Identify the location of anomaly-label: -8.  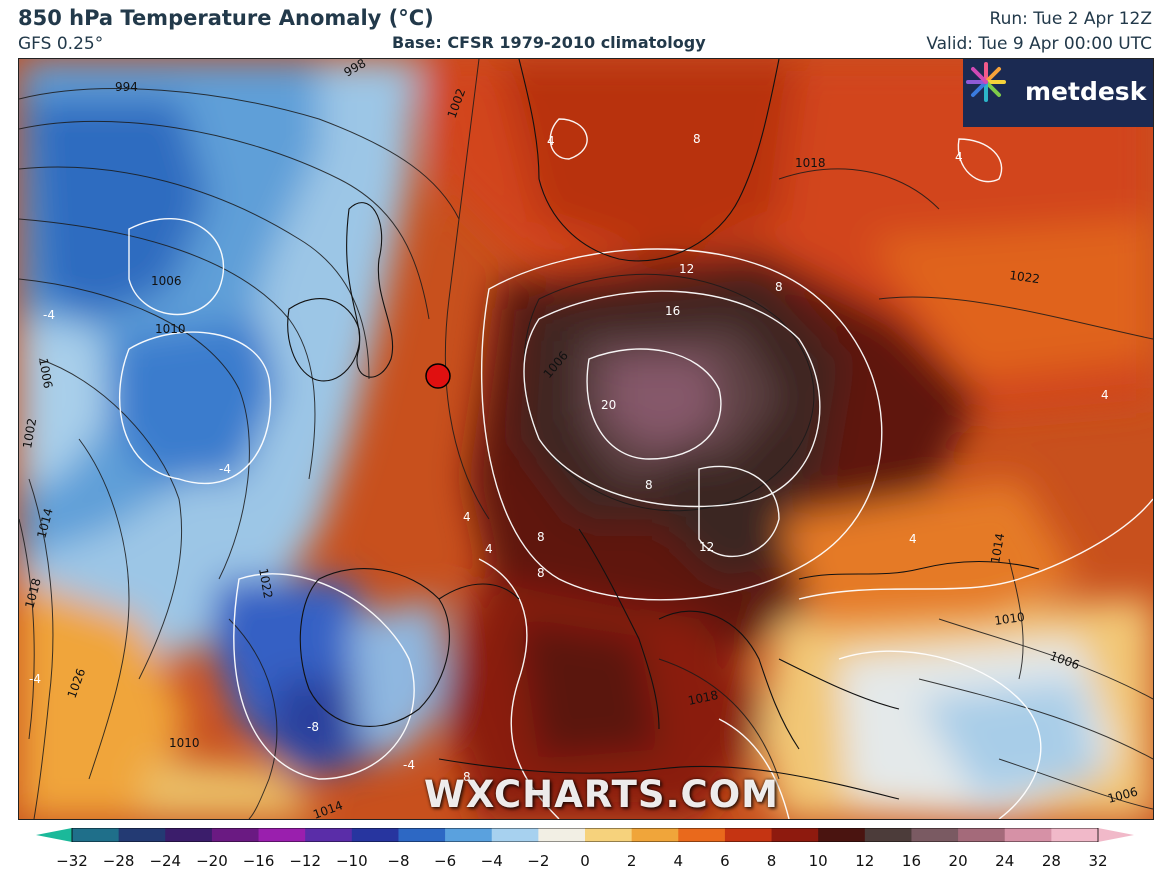
(313, 727).